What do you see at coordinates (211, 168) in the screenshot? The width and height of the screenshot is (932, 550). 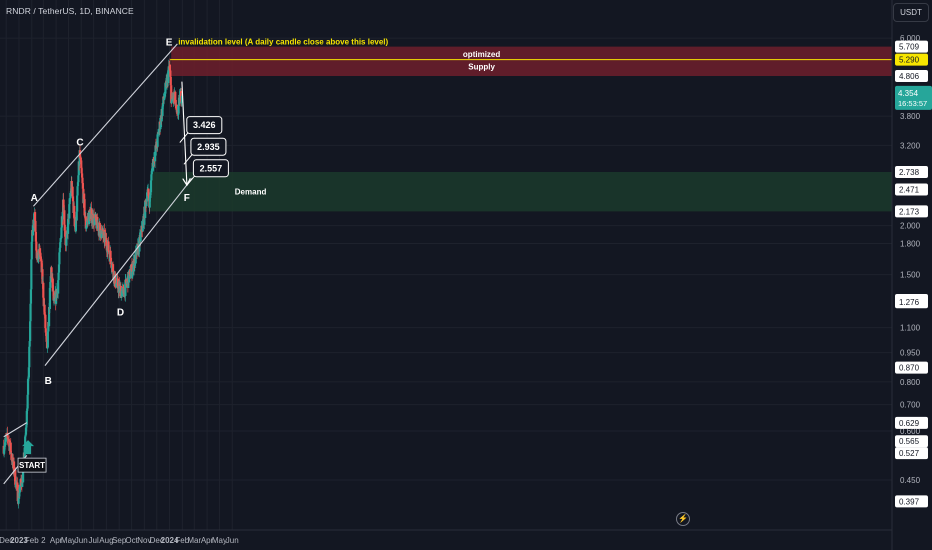 I see `target-value: 2.557` at bounding box center [211, 168].